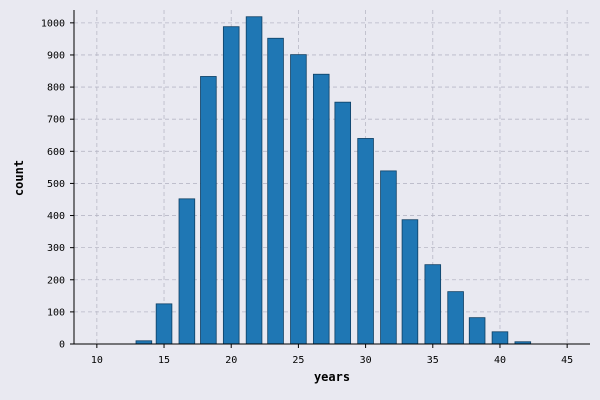 Image resolution: width=600 pixels, height=400 pixels. I want to click on x-tick-label: 45, so click(567, 360).